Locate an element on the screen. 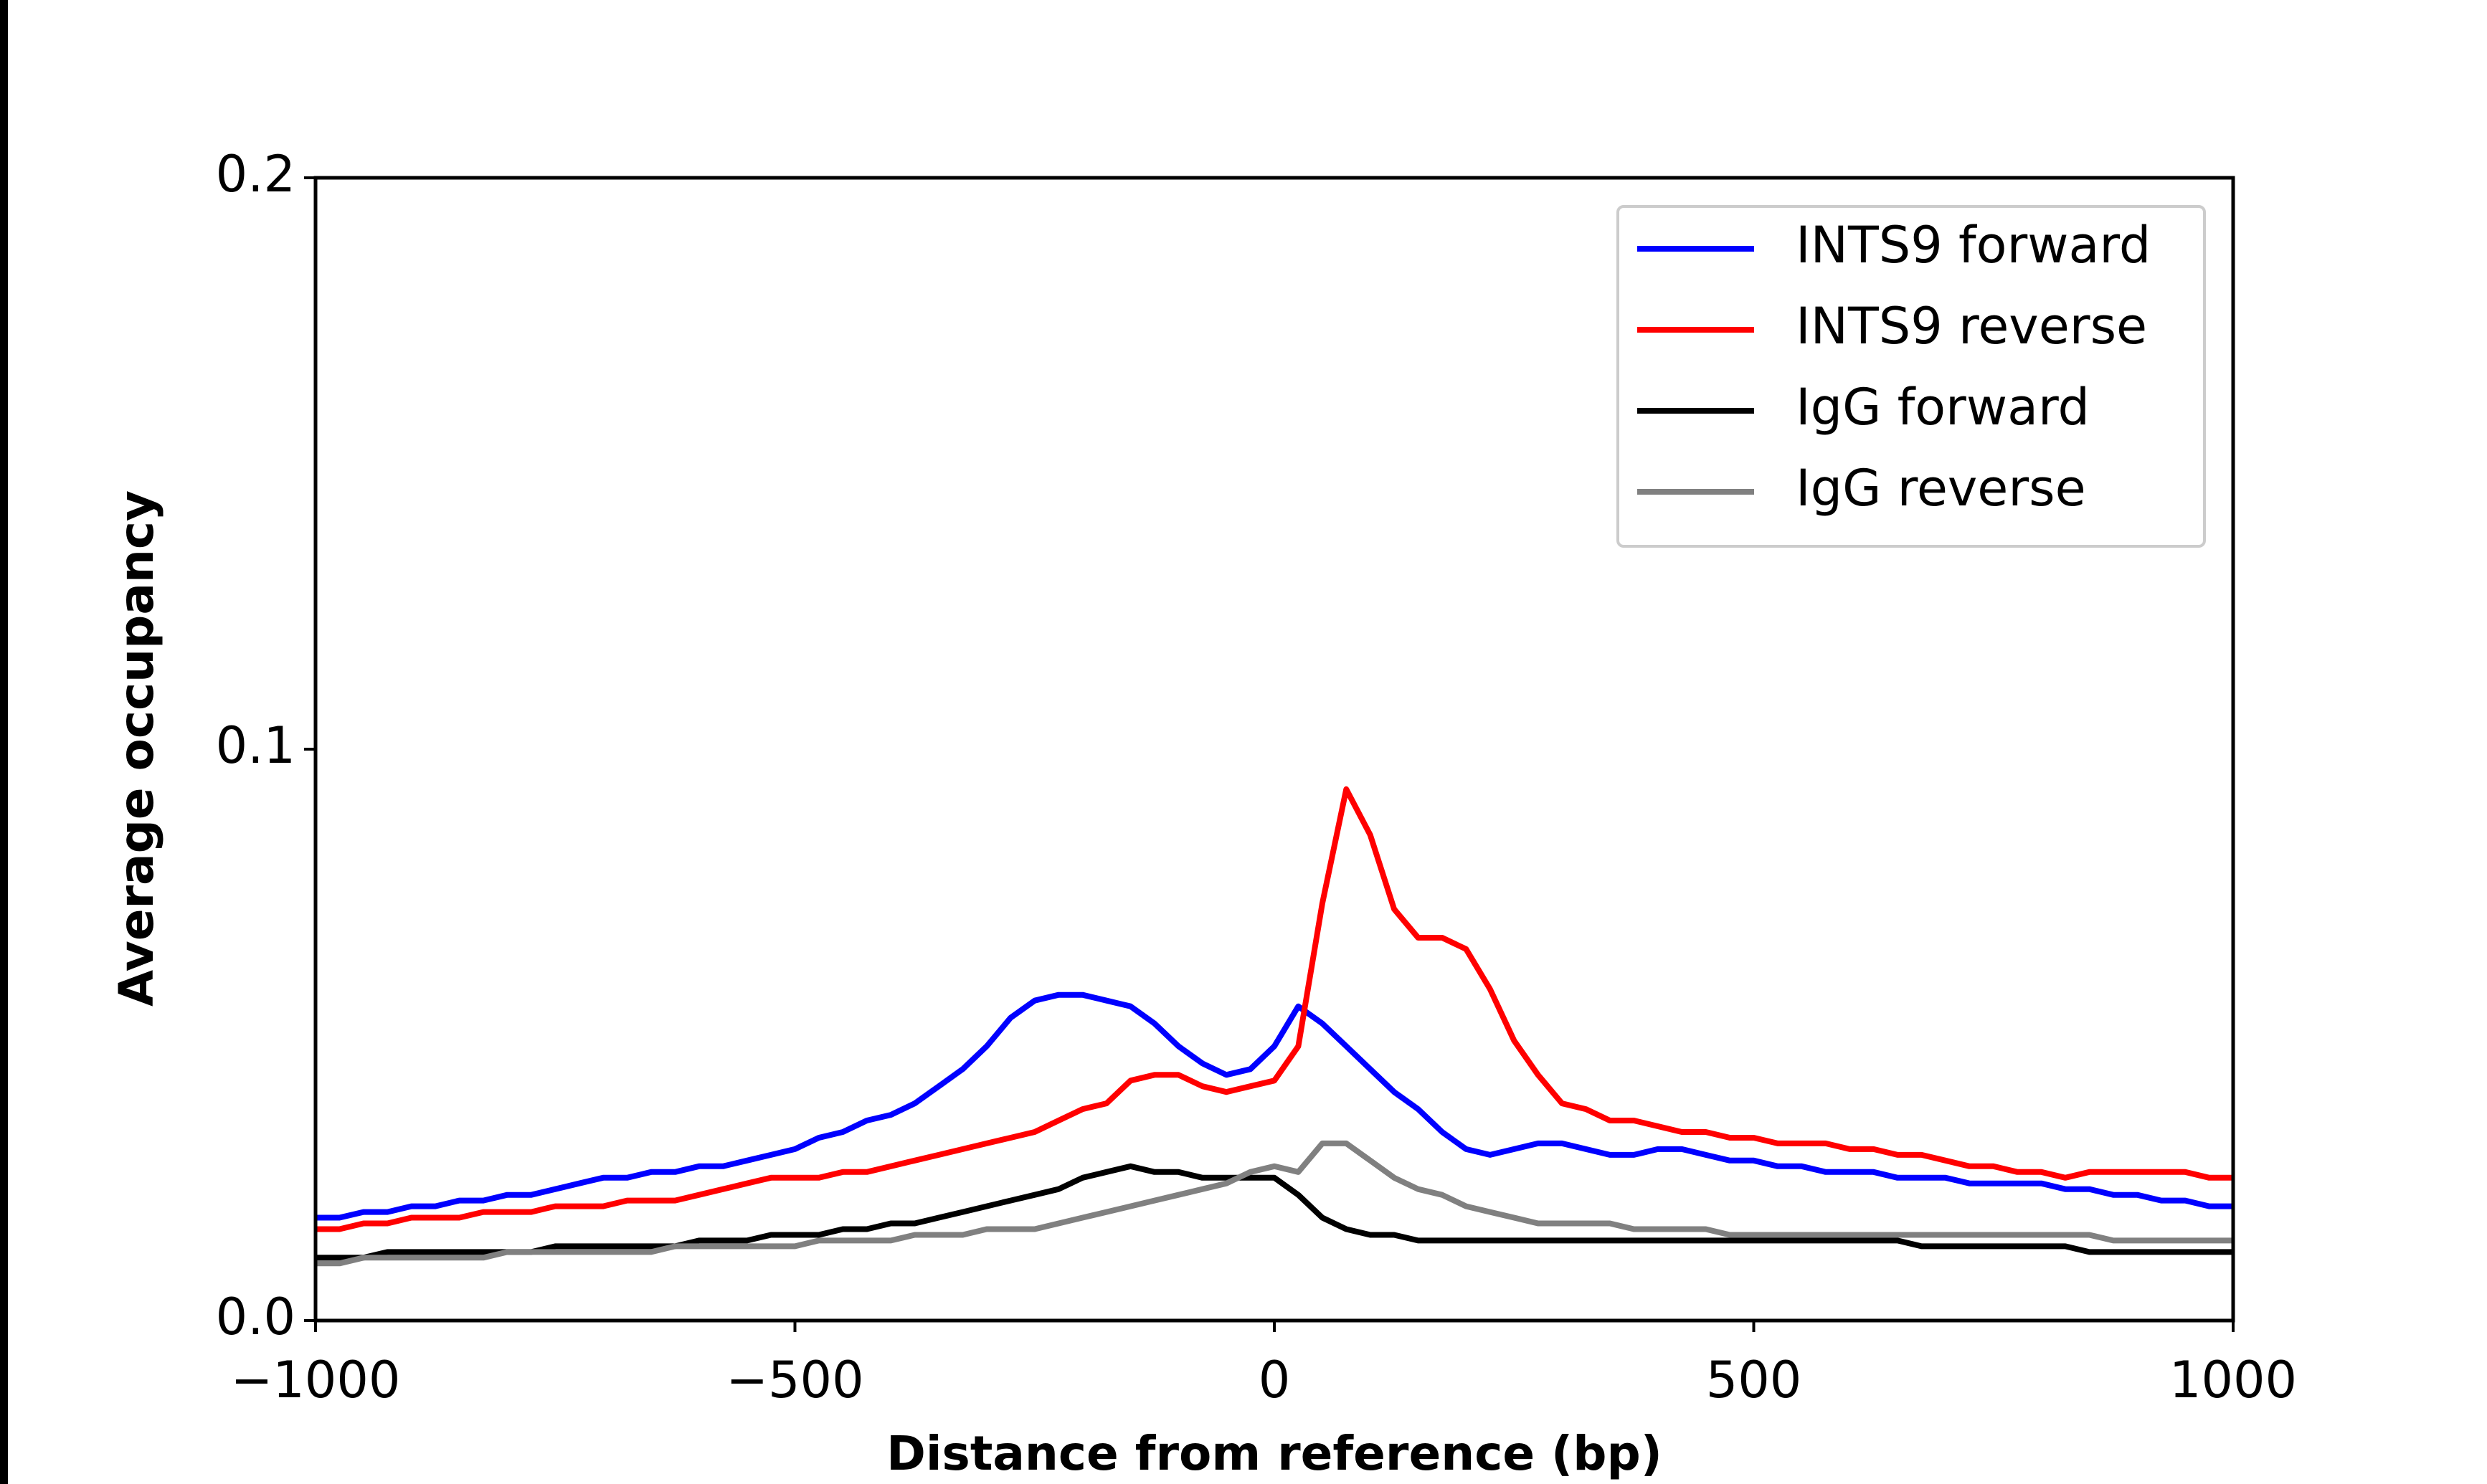 This screenshot has width=2487, height=1484. legend-label: IgG reverse is located at coordinates (1941, 488).